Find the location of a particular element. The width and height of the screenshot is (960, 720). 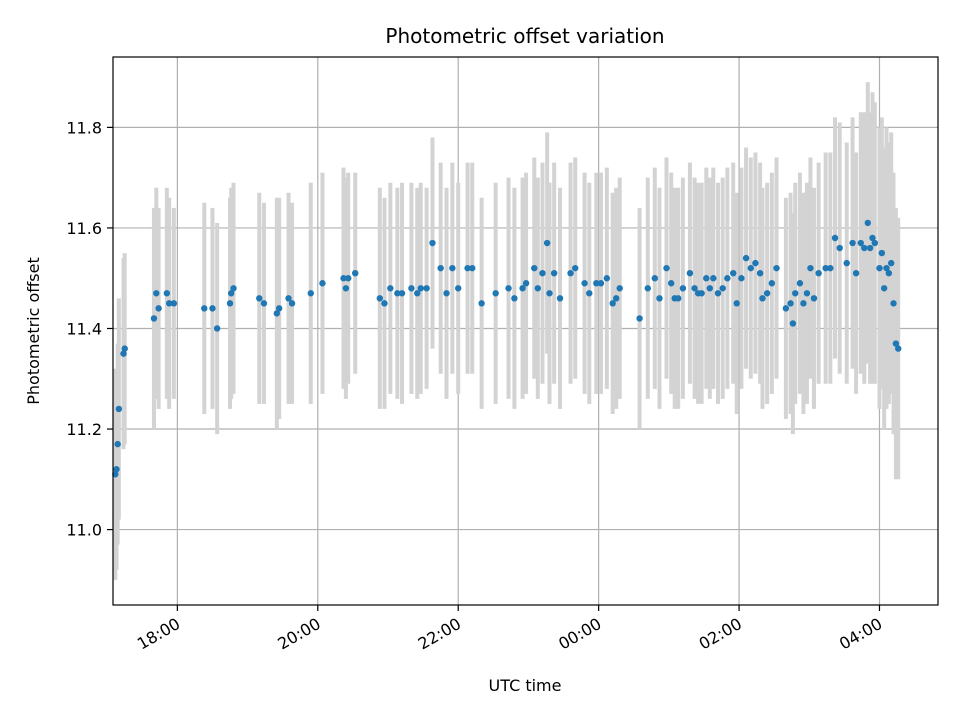

y-axis-ticks: 11.0 11.2 11.4 11.6 11.8 is located at coordinates (89, 329).